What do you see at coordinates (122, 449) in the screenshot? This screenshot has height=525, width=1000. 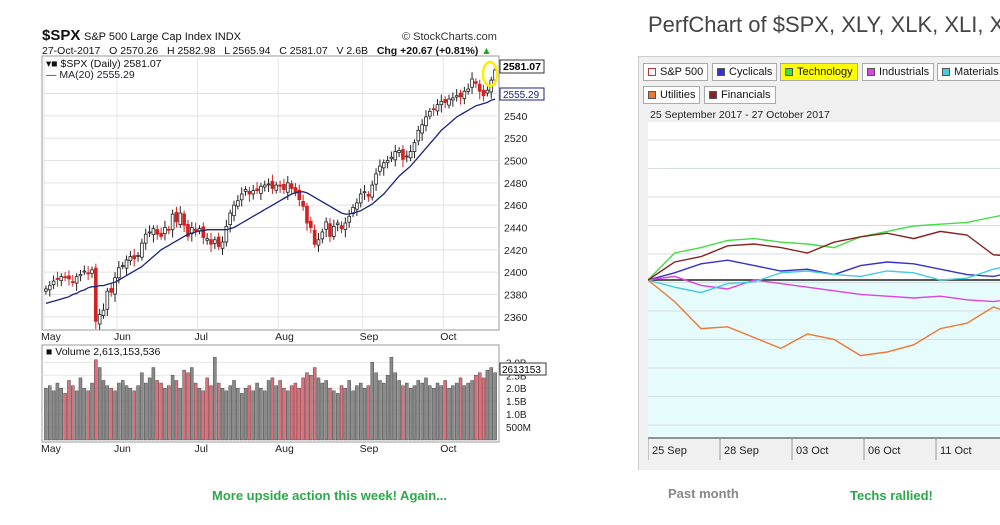 I see `month-label-volume: Jun` at bounding box center [122, 449].